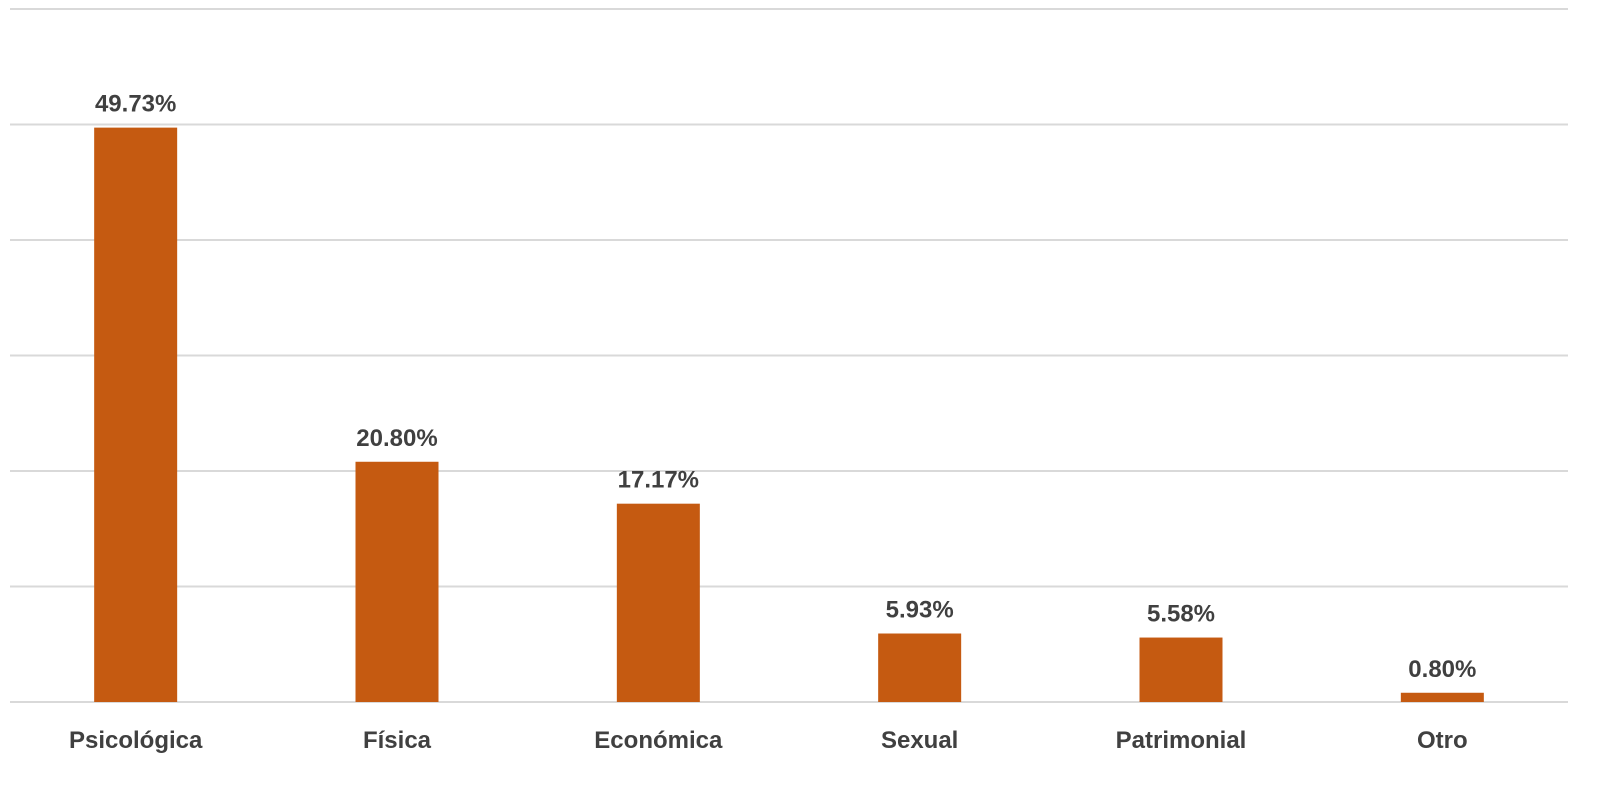 This screenshot has height=787, width=1606. I want to click on data-label-2: 17.17%, so click(658, 480).